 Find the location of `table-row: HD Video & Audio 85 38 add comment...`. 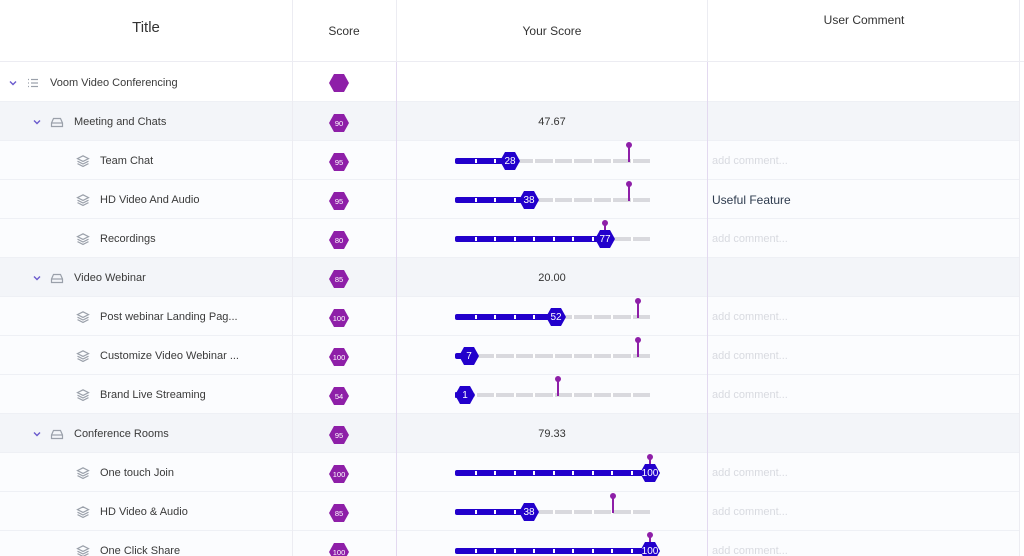

table-row: HD Video & Audio 85 38 add comment... is located at coordinates (510, 511).